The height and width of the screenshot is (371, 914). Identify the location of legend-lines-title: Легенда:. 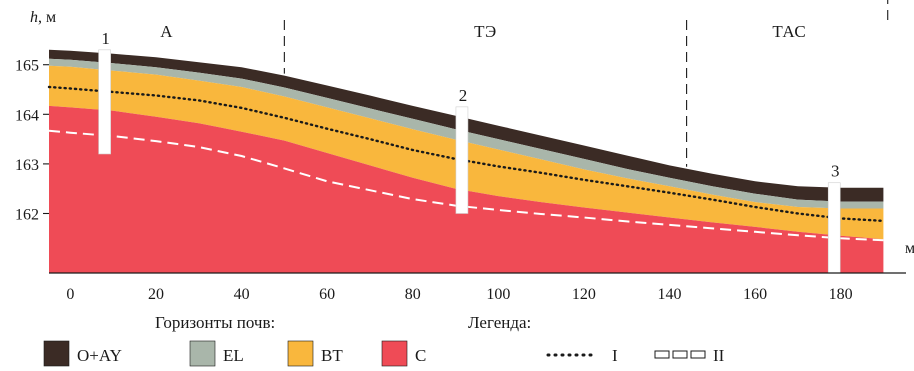
(499, 322).